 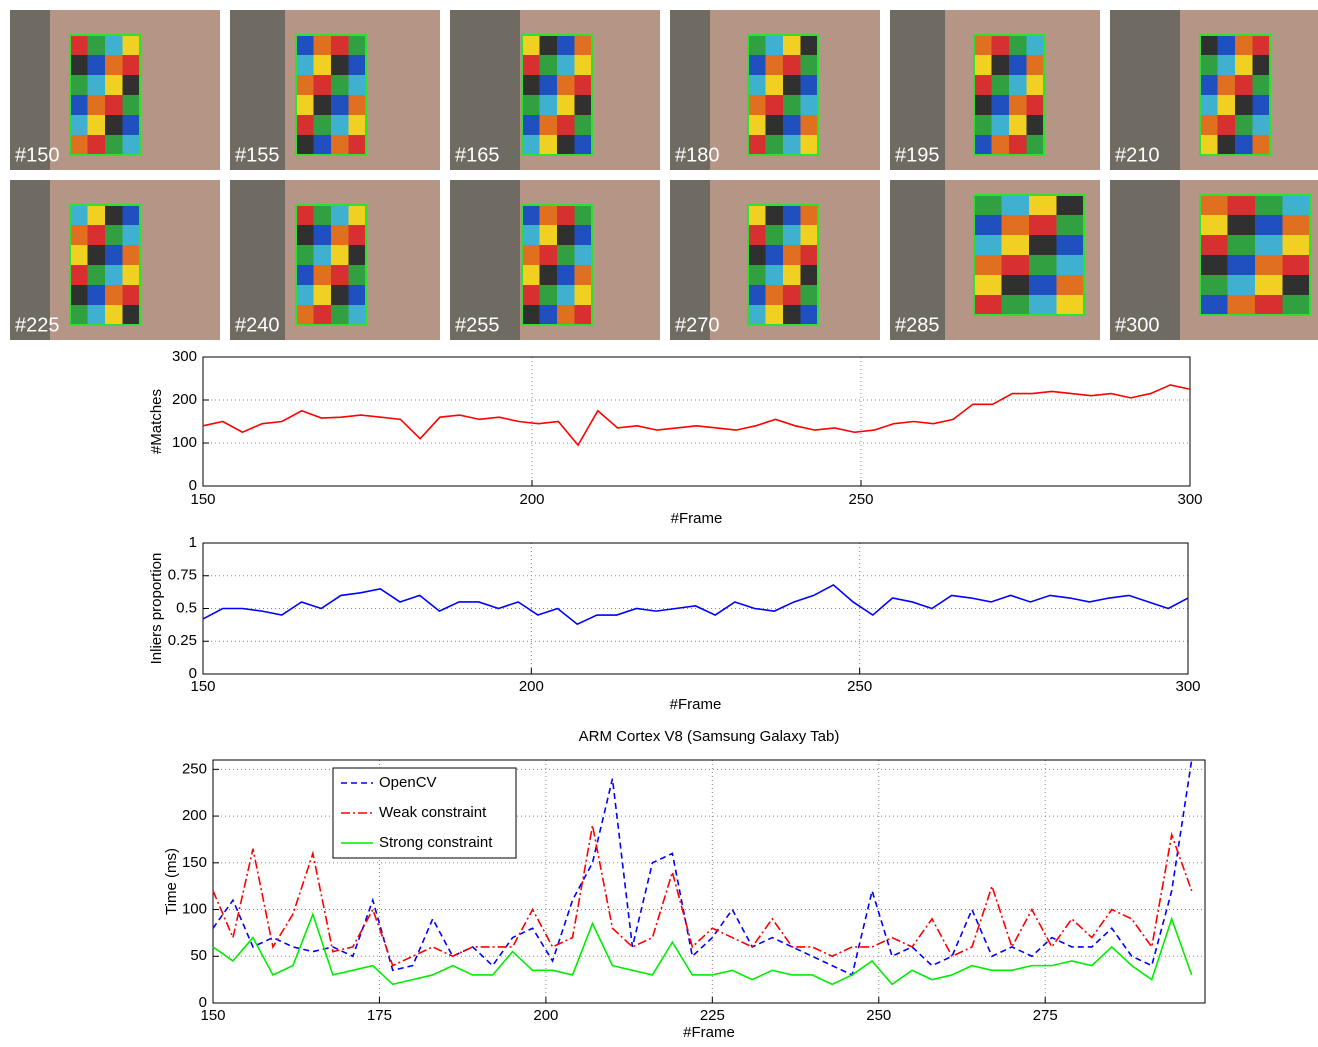 I want to click on thumbnail-label: #300, so click(x=1137, y=325).